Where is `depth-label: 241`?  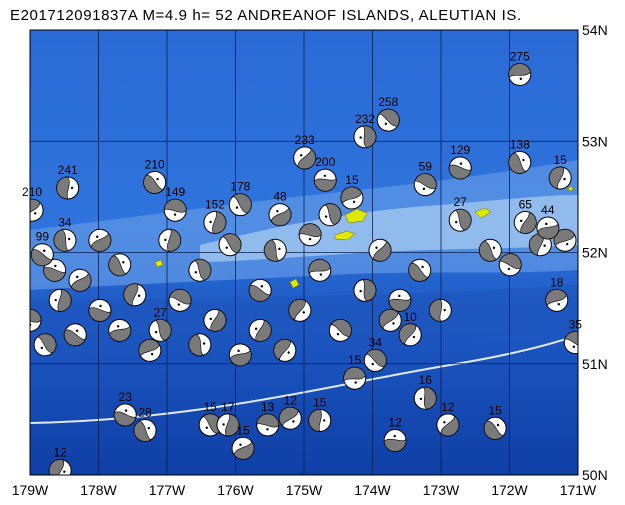
depth-label: 241 is located at coordinates (68, 170).